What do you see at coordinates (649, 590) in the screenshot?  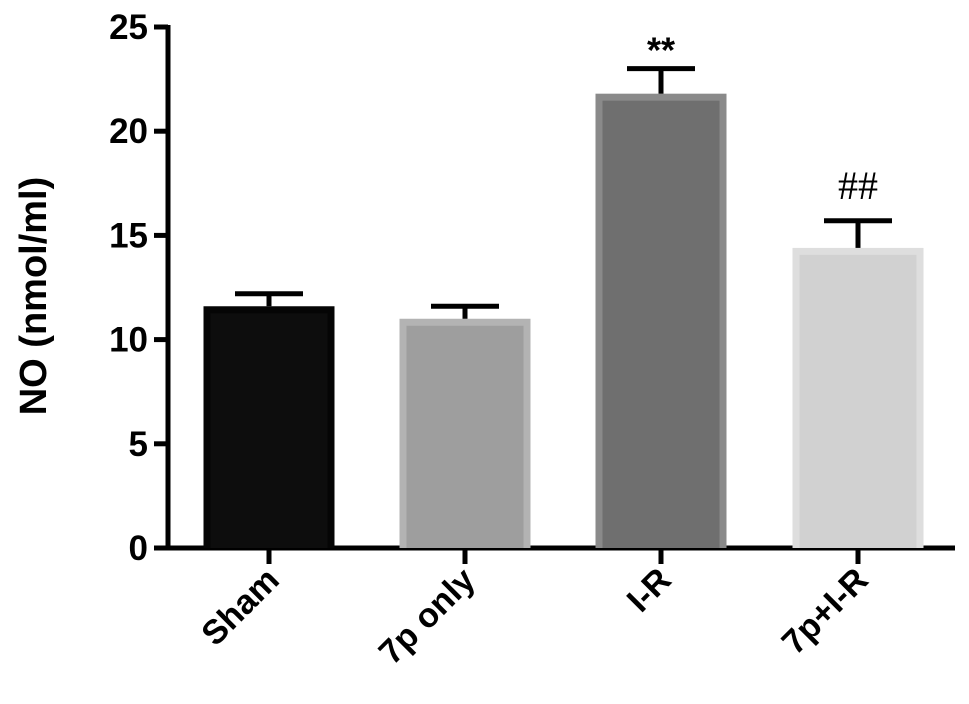 I see `x-tick-label: I-R` at bounding box center [649, 590].